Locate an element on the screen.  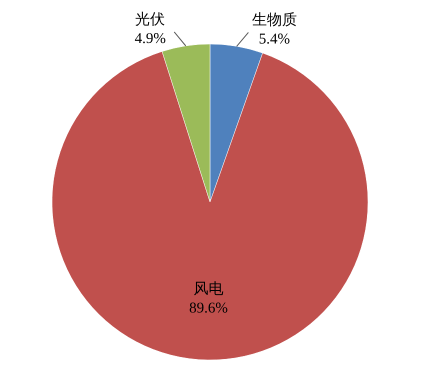
slice-label: 风电 is located at coordinates (209, 289).